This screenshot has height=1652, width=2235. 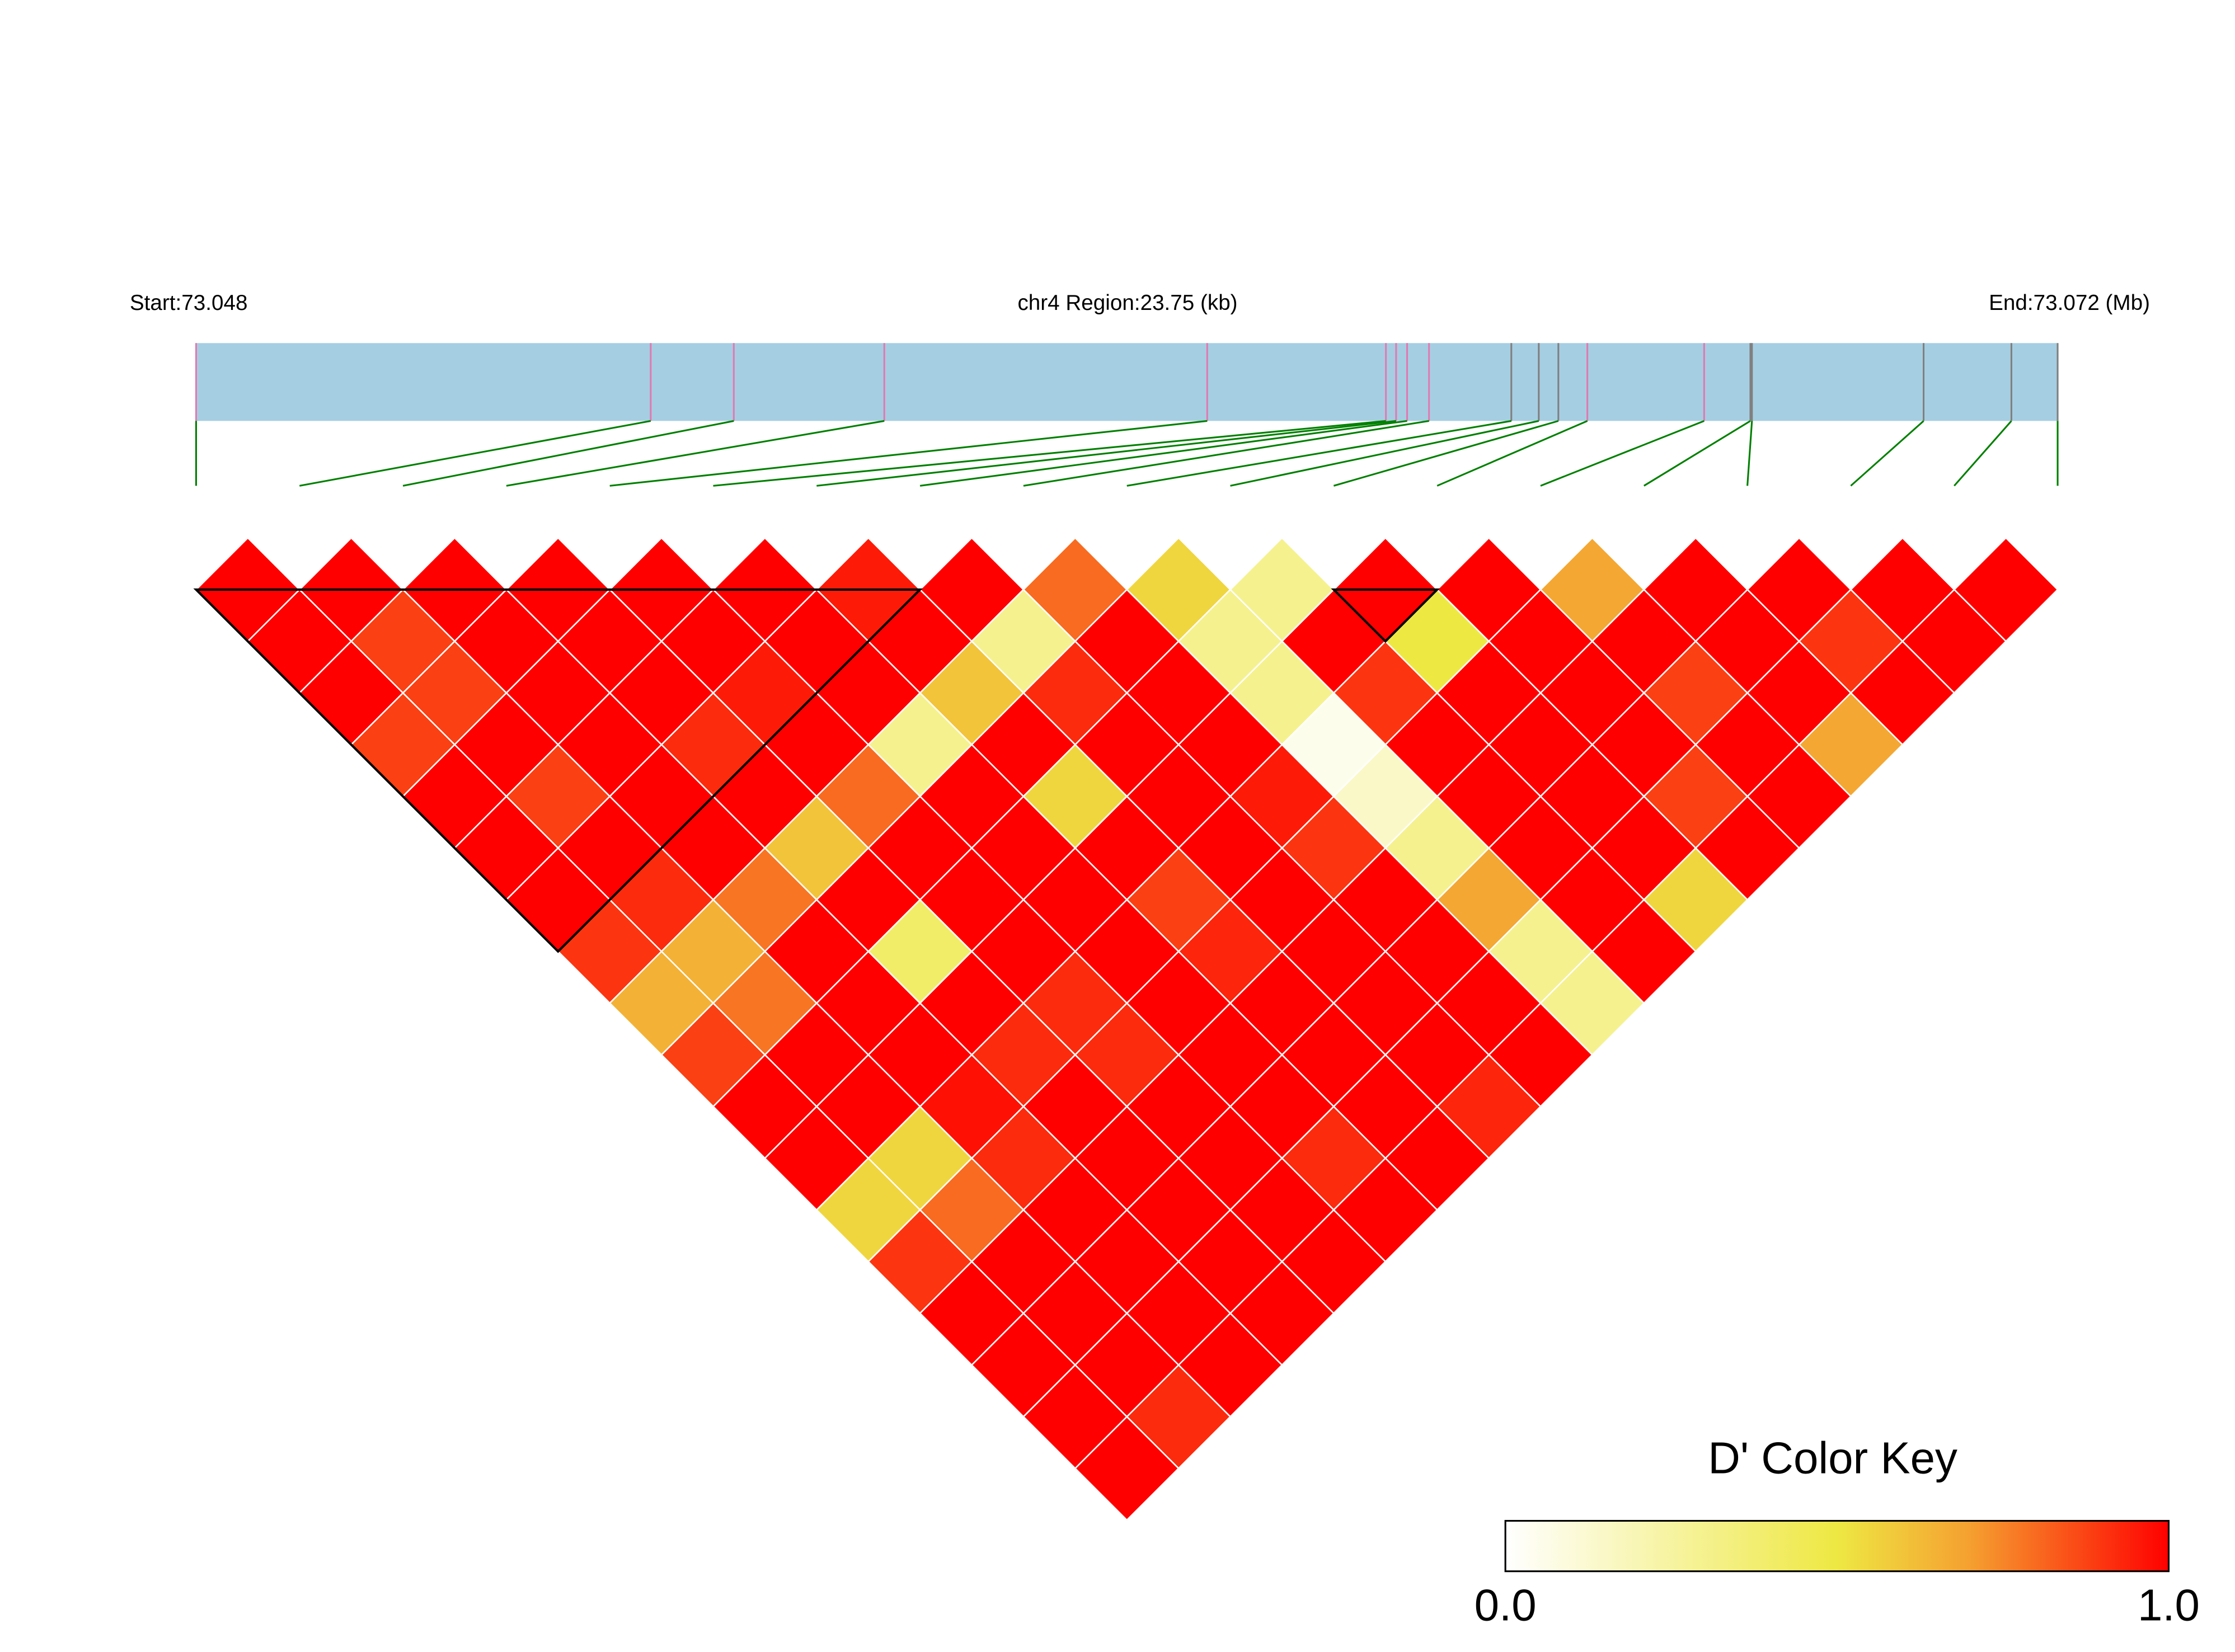 What do you see at coordinates (2169, 1605) in the screenshot?
I see `legend-tick-label: 1.0` at bounding box center [2169, 1605].